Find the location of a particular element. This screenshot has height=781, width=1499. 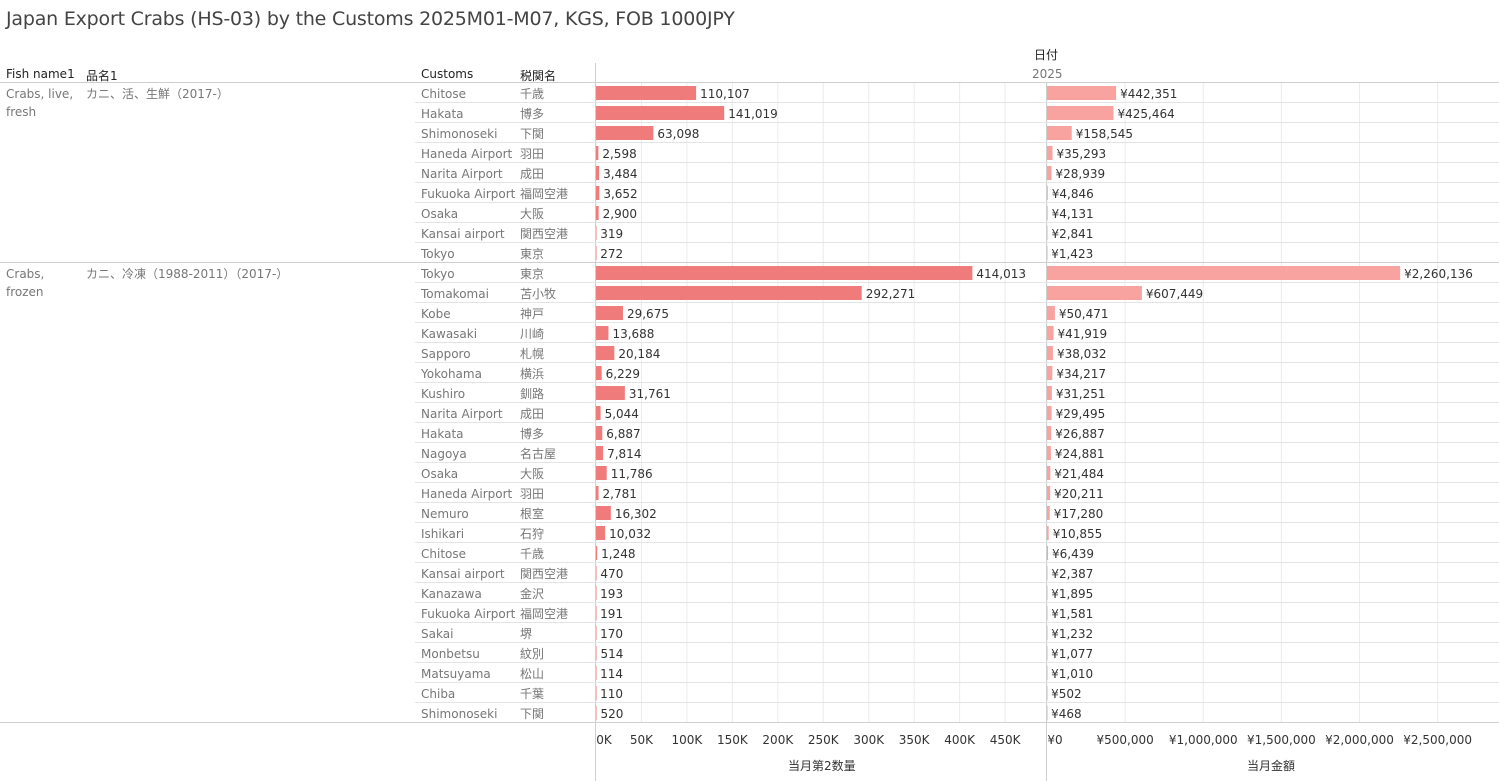

amt-data-label: ¥1,010 is located at coordinates (1072, 674).